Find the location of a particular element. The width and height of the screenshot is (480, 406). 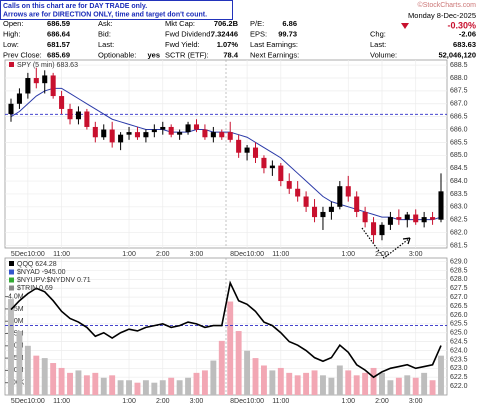

y-tick-label: 682.5 is located at coordinates (459, 220).